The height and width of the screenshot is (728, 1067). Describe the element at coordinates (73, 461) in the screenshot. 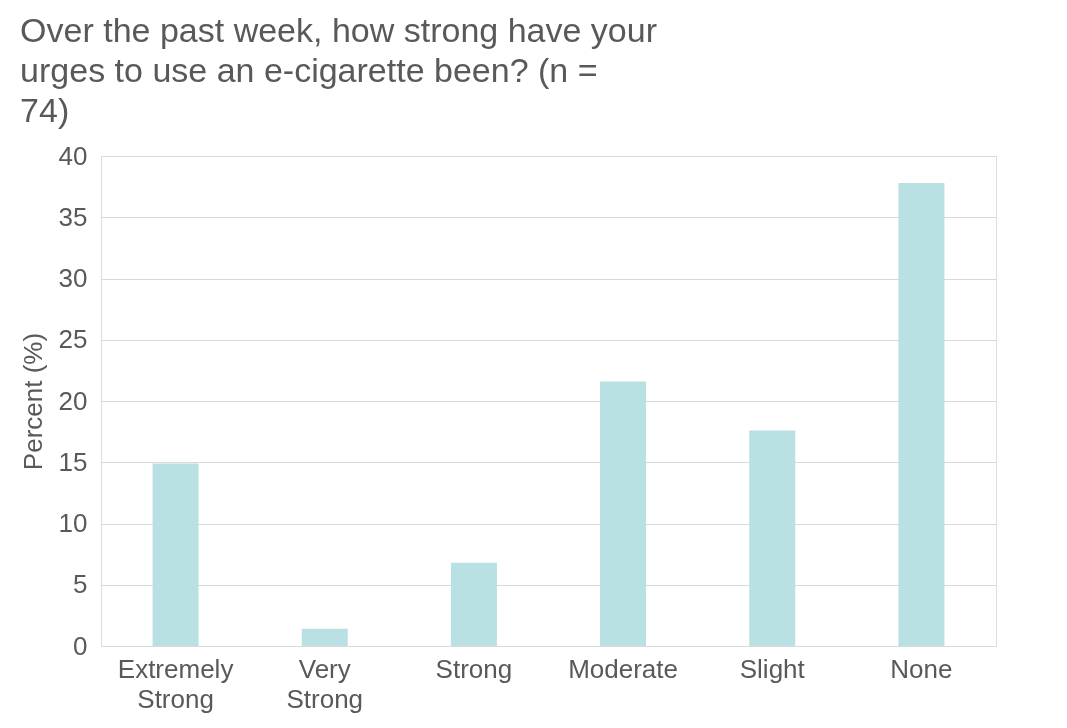

I see `y-tick-label: 15` at that location.